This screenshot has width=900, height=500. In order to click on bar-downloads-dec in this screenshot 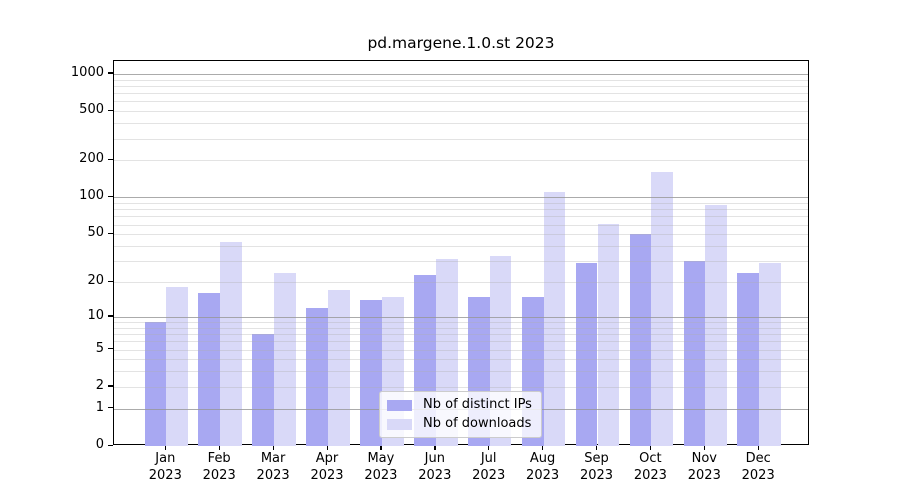, I will do `click(770, 354)`.